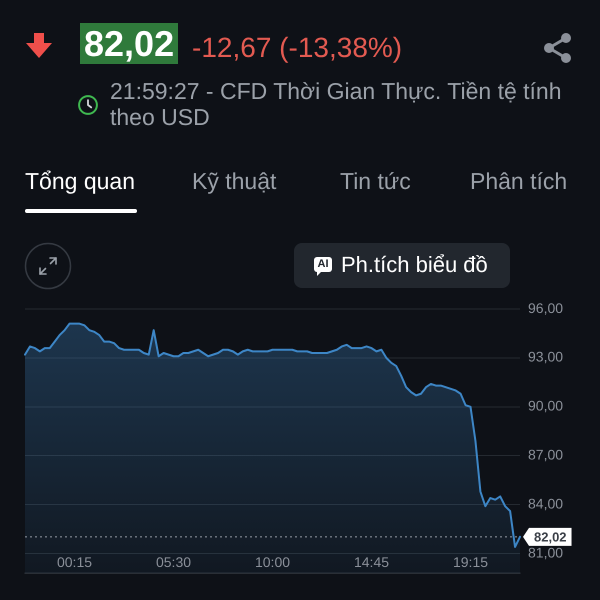 The width and height of the screenshot is (600, 600). I want to click on y-tick-label: 93,00, so click(546, 356).